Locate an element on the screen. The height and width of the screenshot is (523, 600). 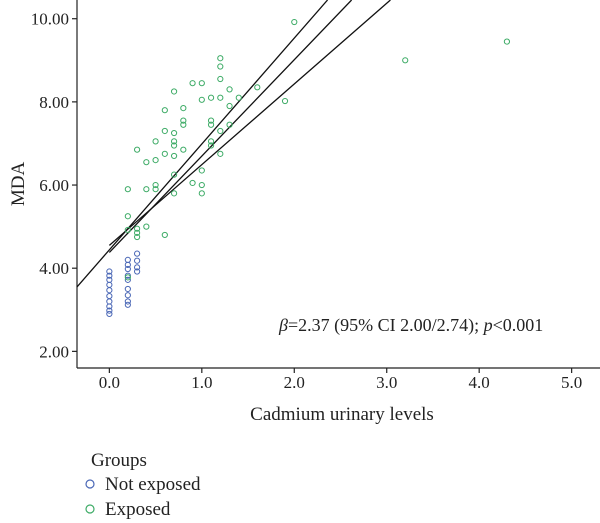
x-tick-label: 1.0 is located at coordinates (201, 382).